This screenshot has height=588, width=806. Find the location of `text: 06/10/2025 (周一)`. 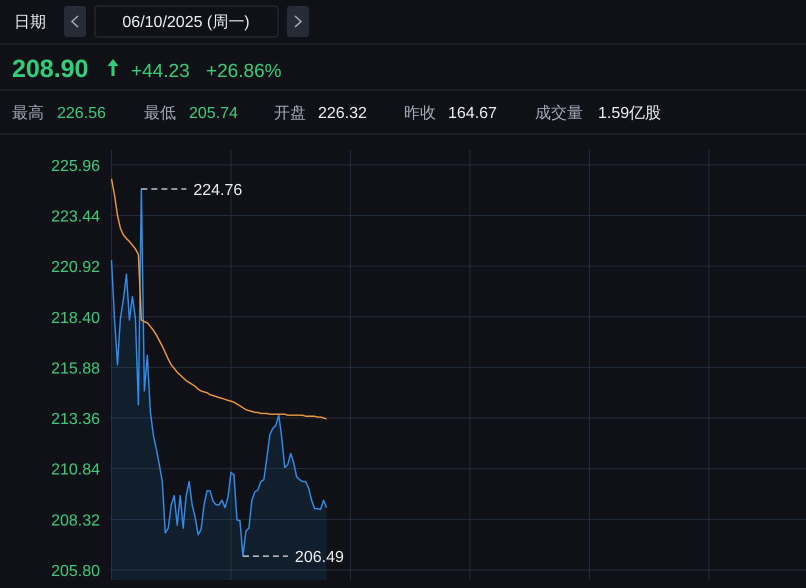

text: 06/10/2025 (周一) is located at coordinates (186, 22).